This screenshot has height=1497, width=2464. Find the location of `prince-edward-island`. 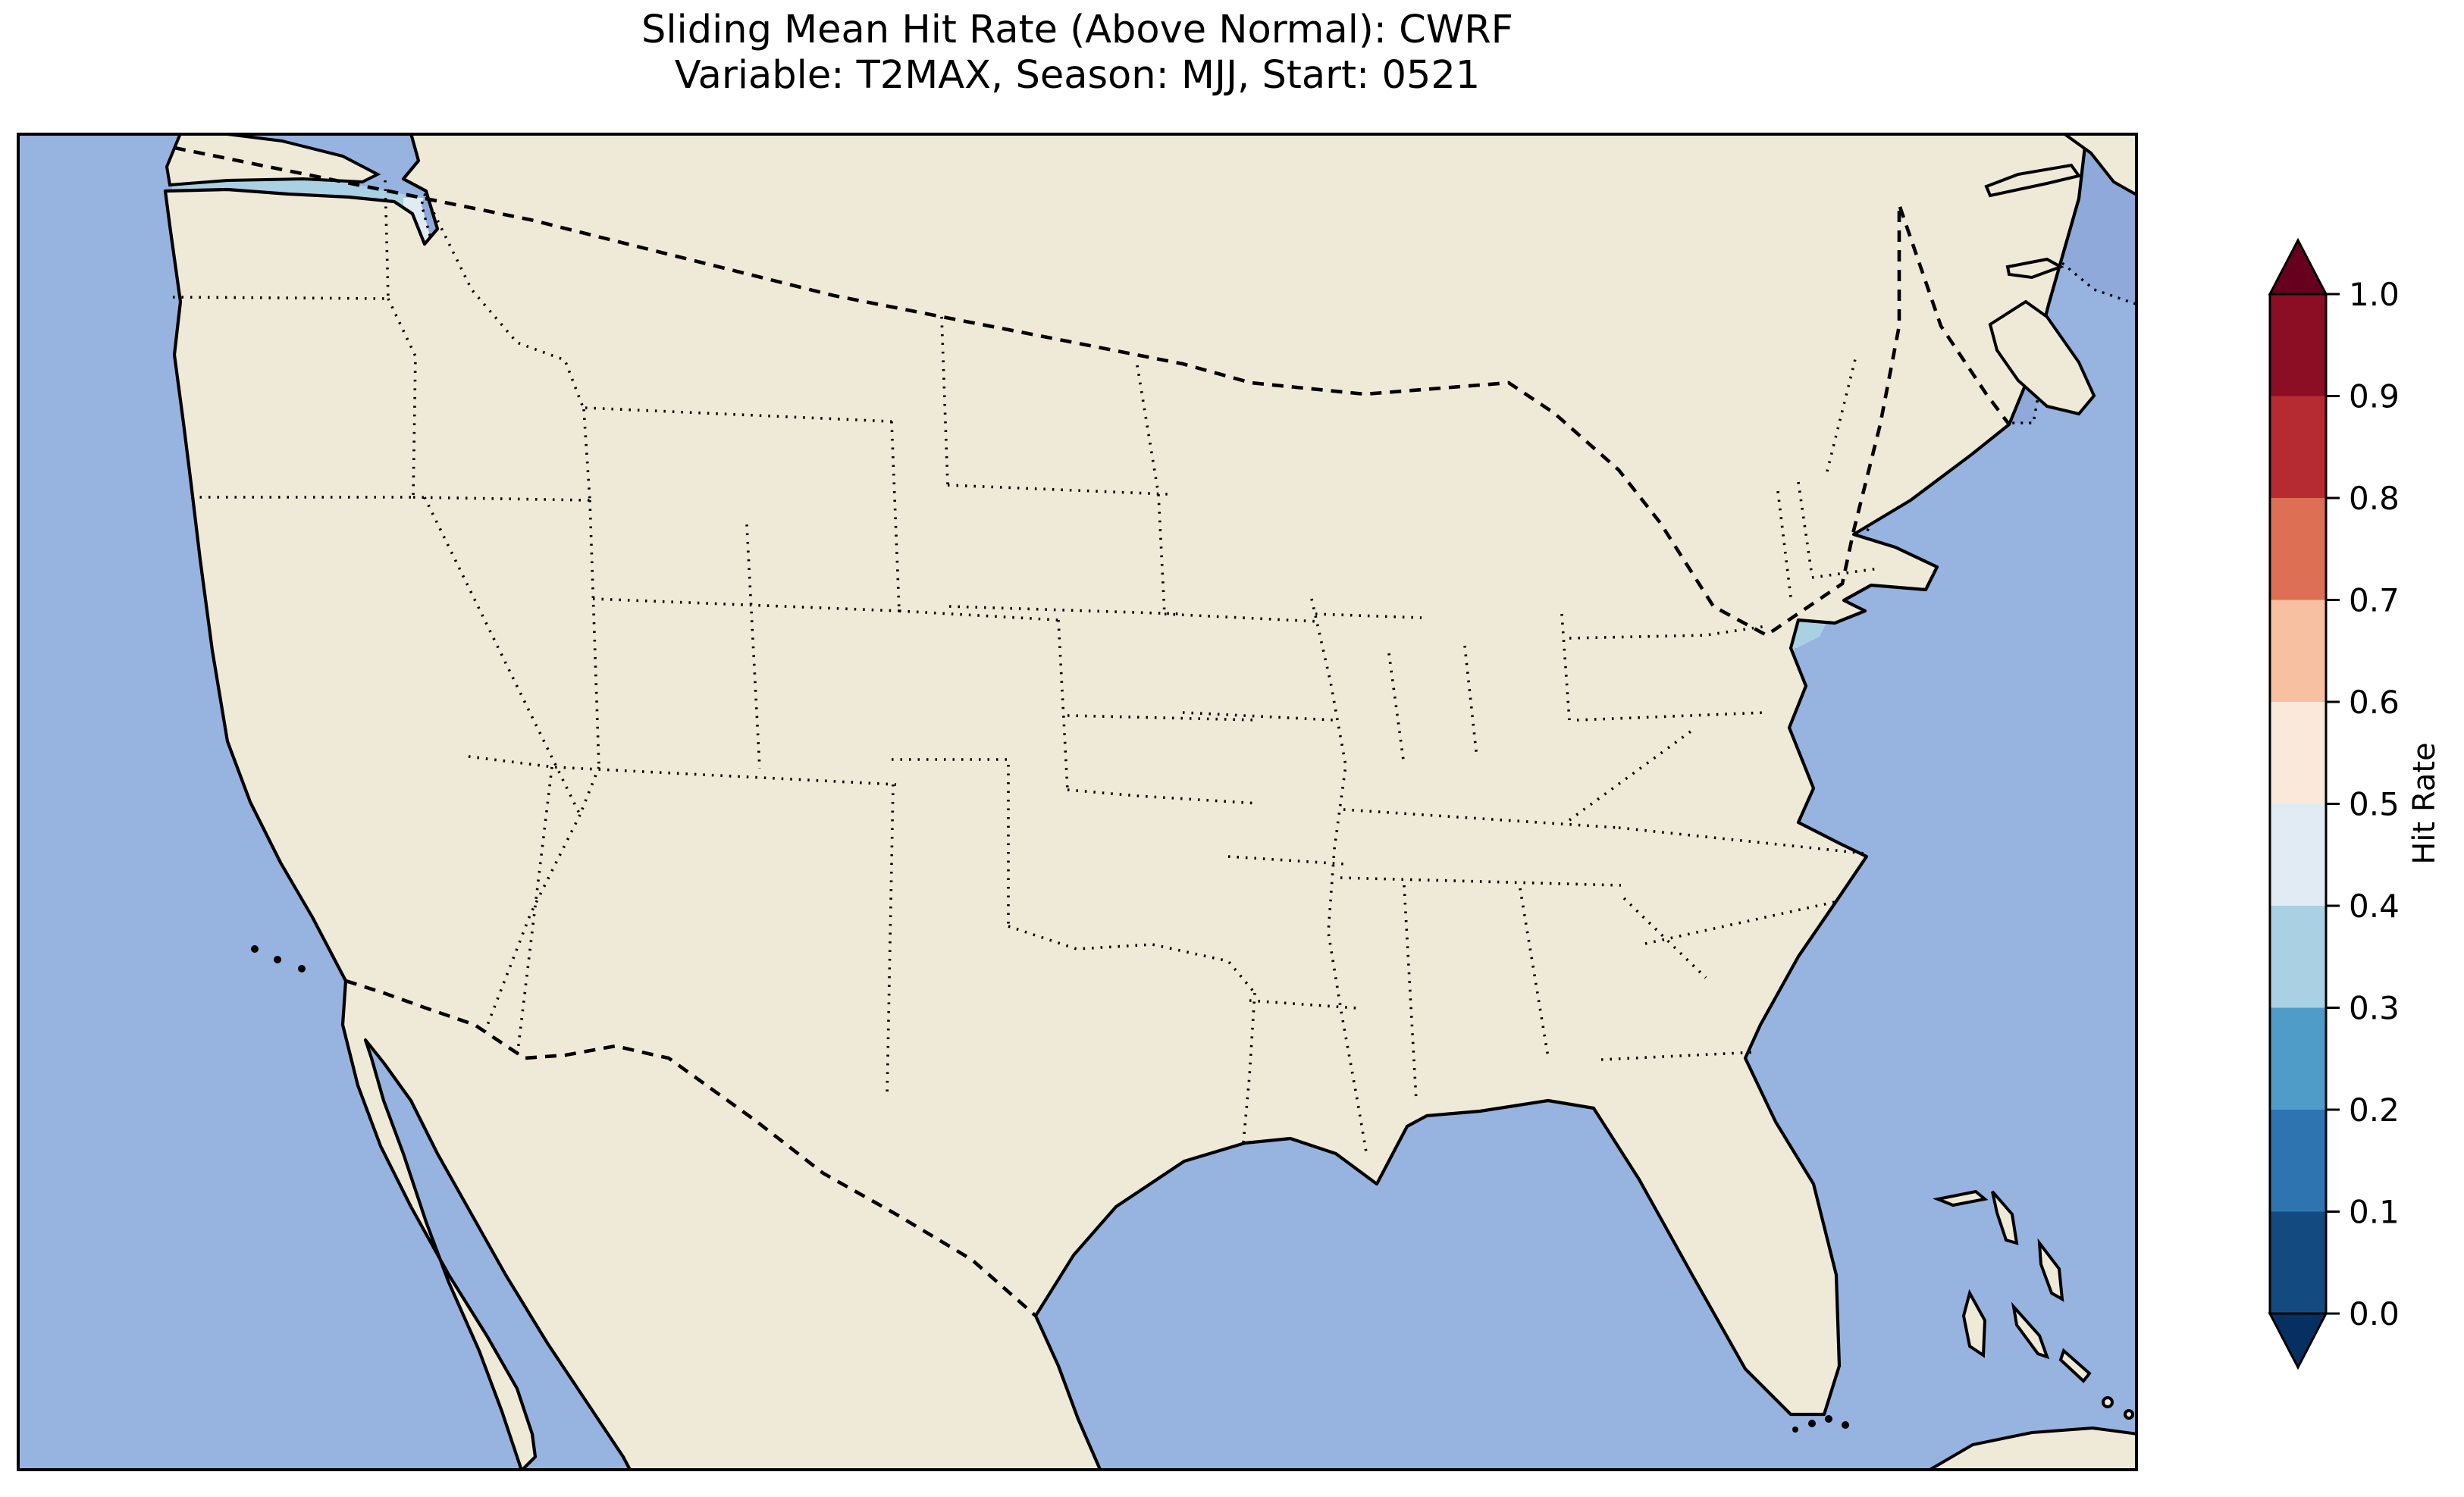

prince-edward-island is located at coordinates (2034, 268).